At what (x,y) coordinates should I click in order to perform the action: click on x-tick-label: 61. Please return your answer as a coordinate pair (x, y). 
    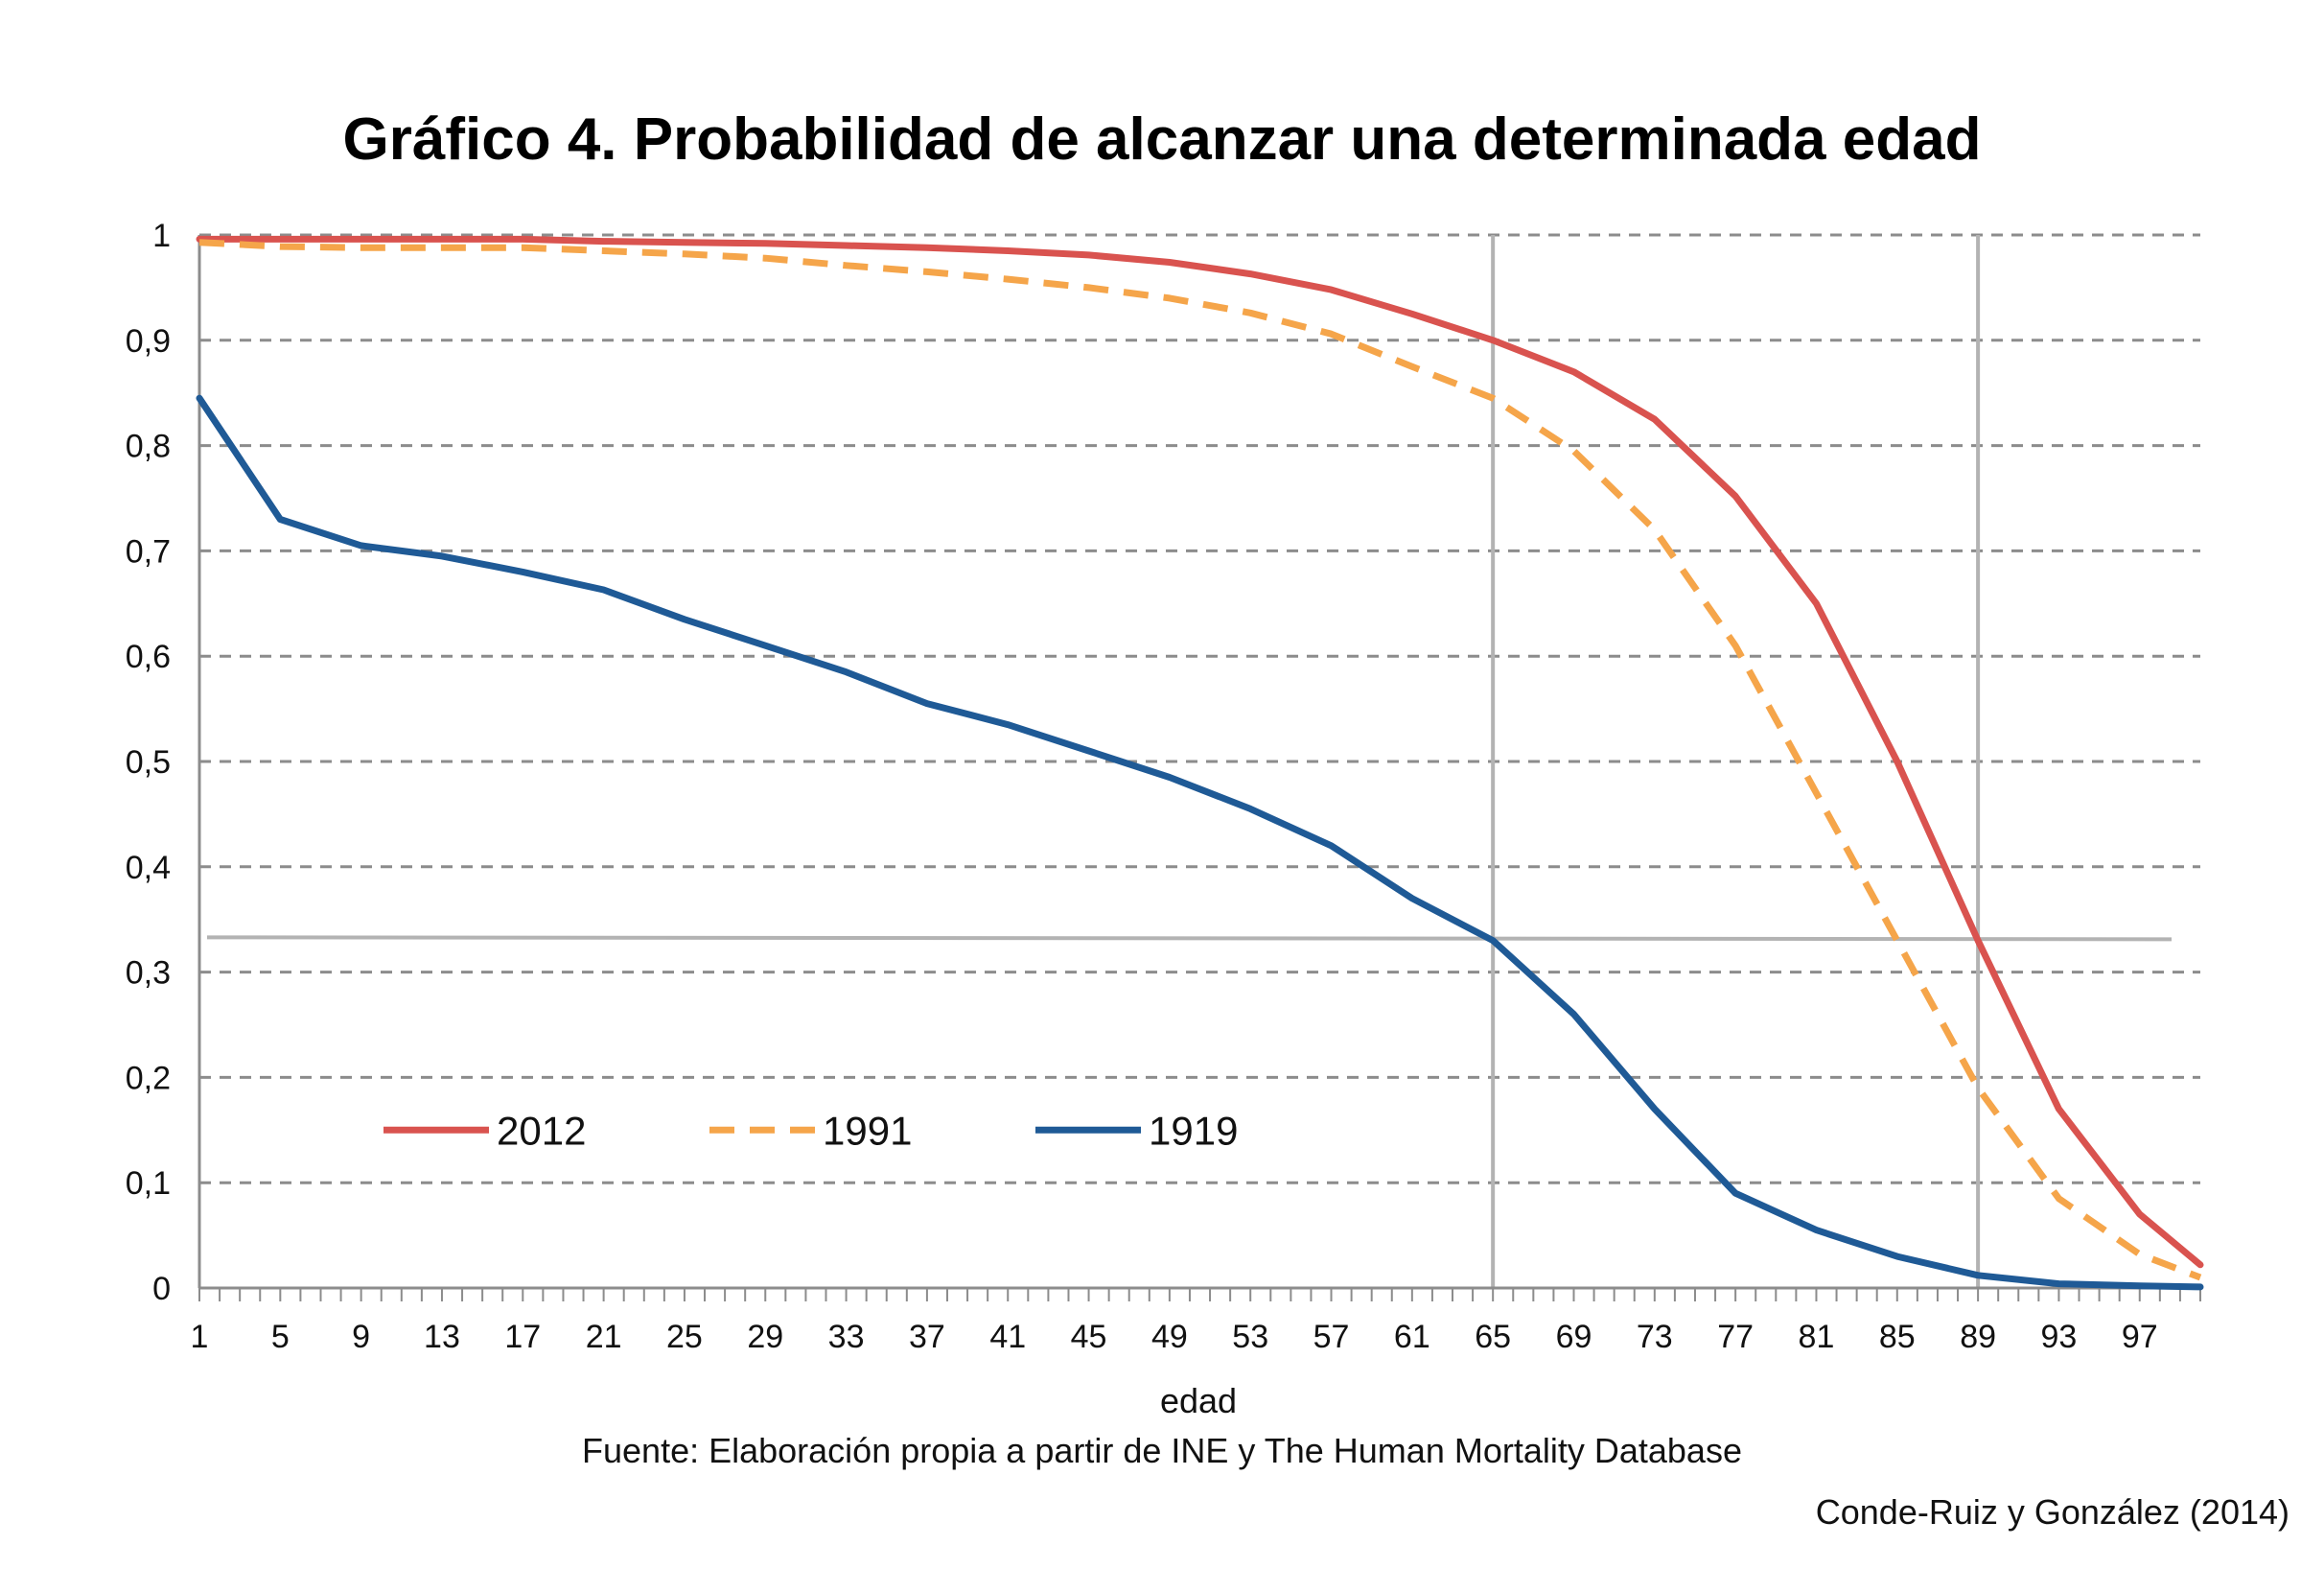
    Looking at the image, I should click on (1412, 1337).